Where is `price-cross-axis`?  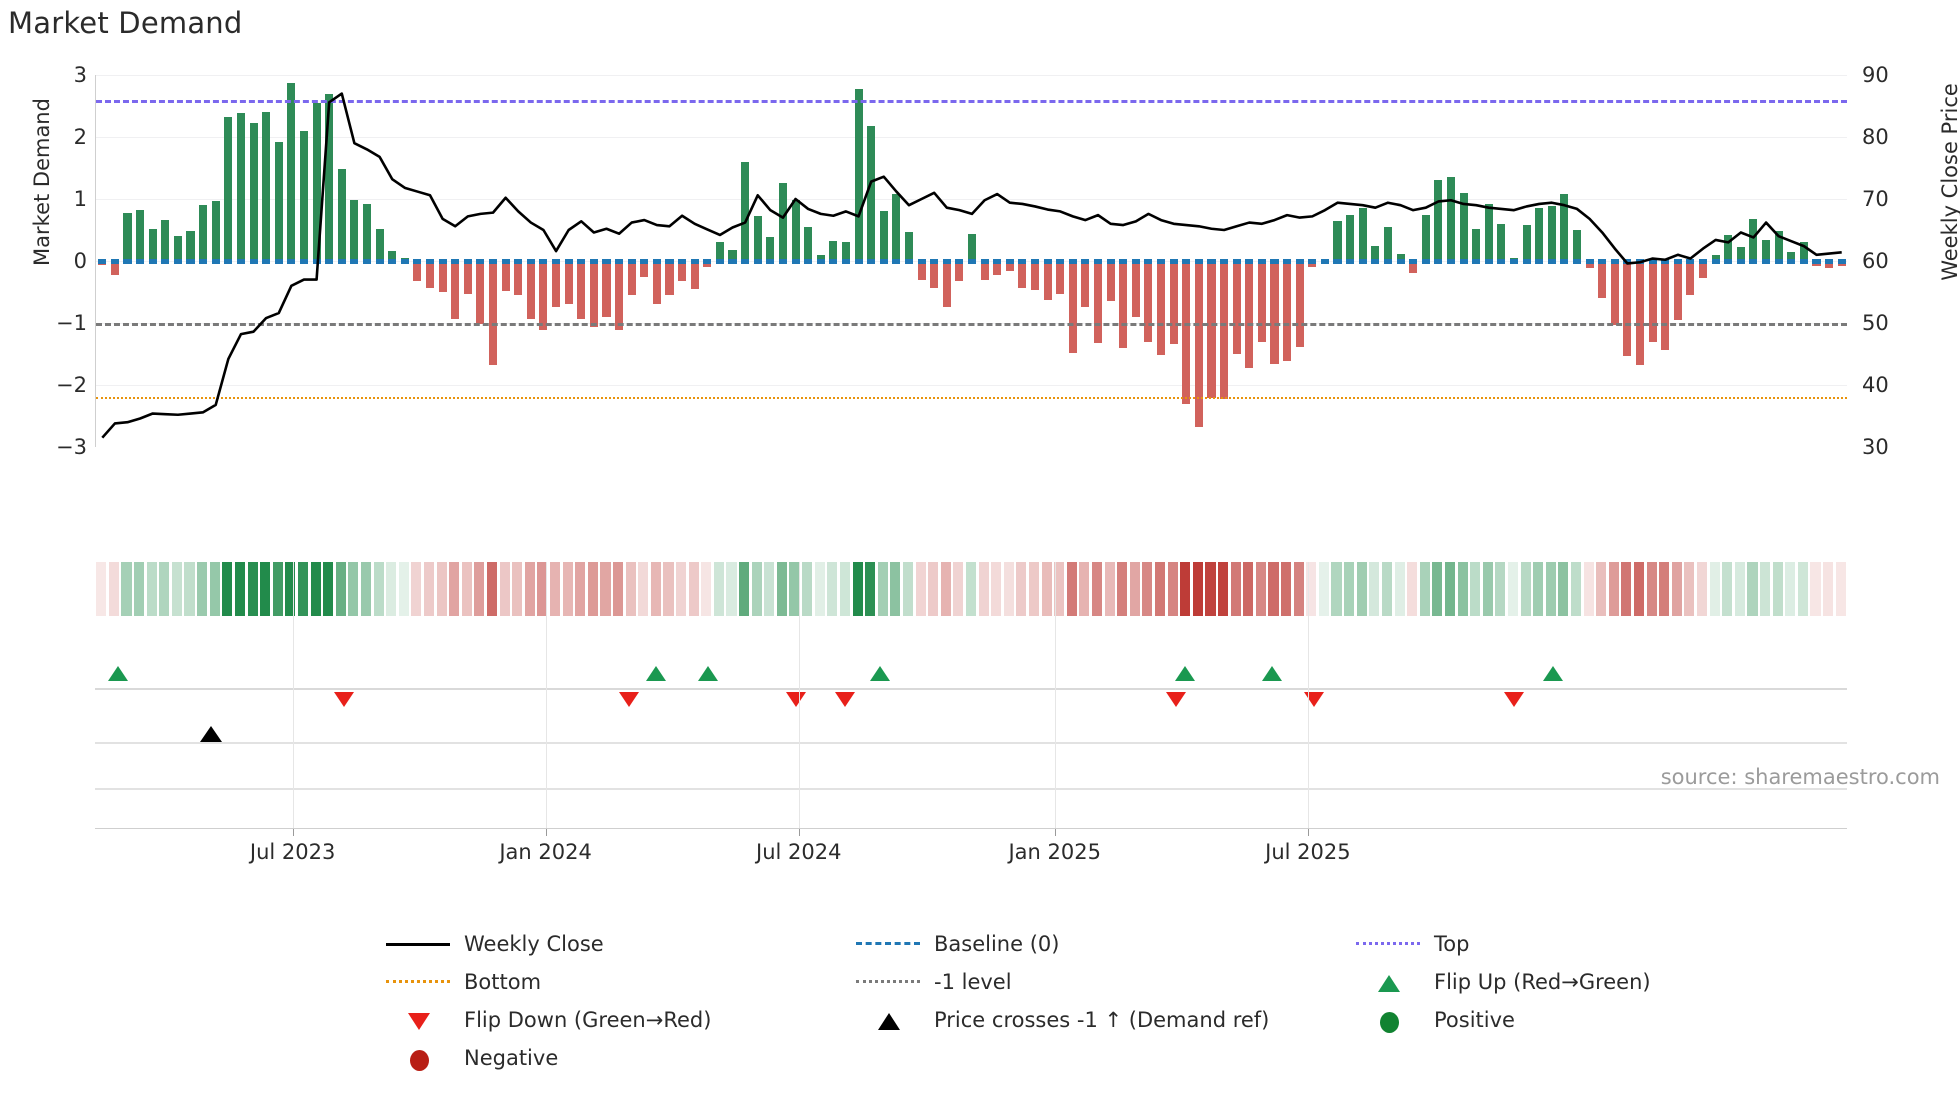 price-cross-axis is located at coordinates (971, 743).